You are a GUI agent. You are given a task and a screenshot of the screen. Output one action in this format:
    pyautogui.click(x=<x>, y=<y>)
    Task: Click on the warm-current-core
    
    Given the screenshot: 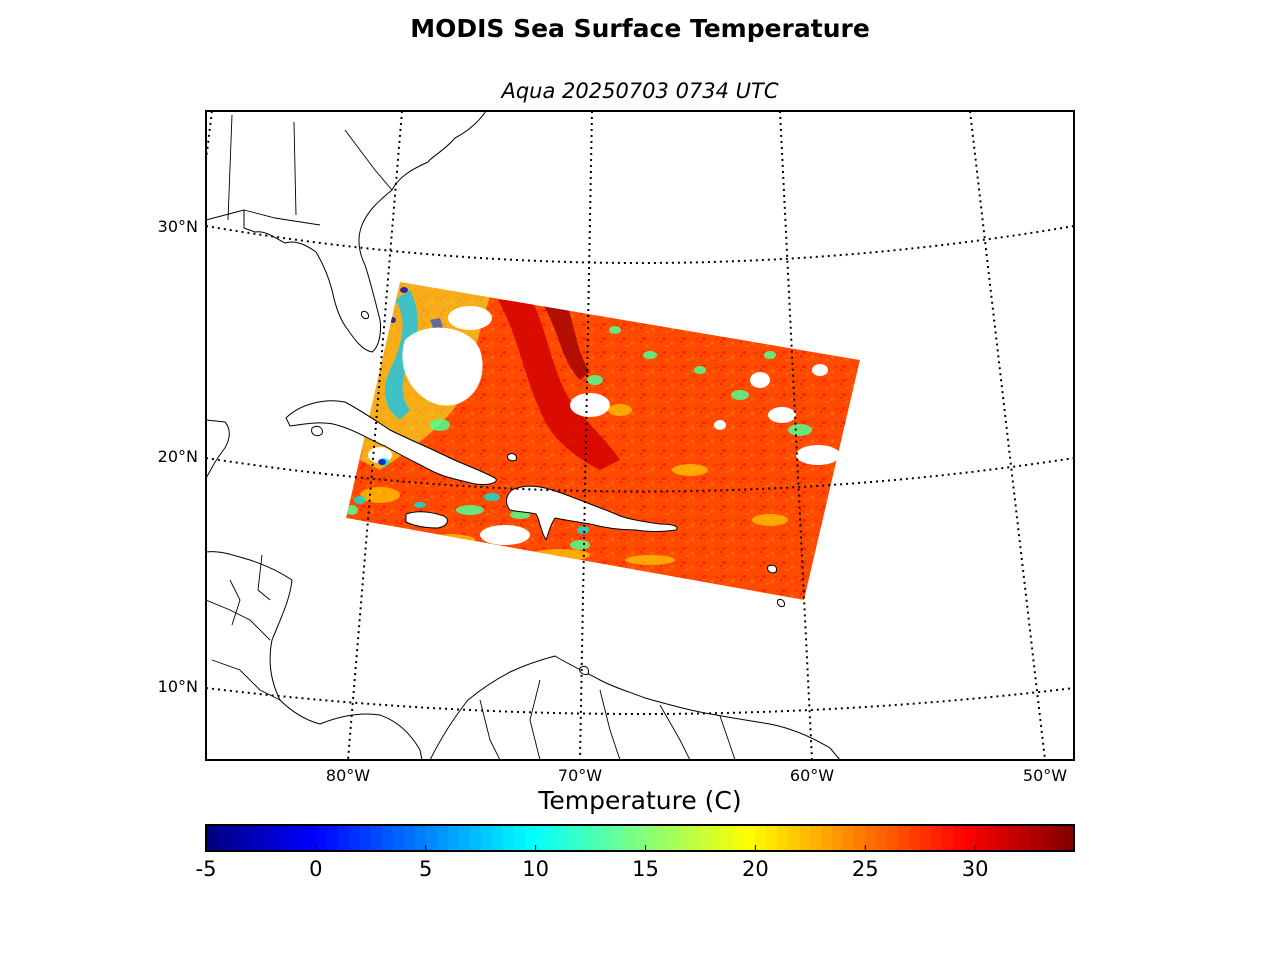 What is the action you would take?
    pyautogui.click(x=565, y=340)
    